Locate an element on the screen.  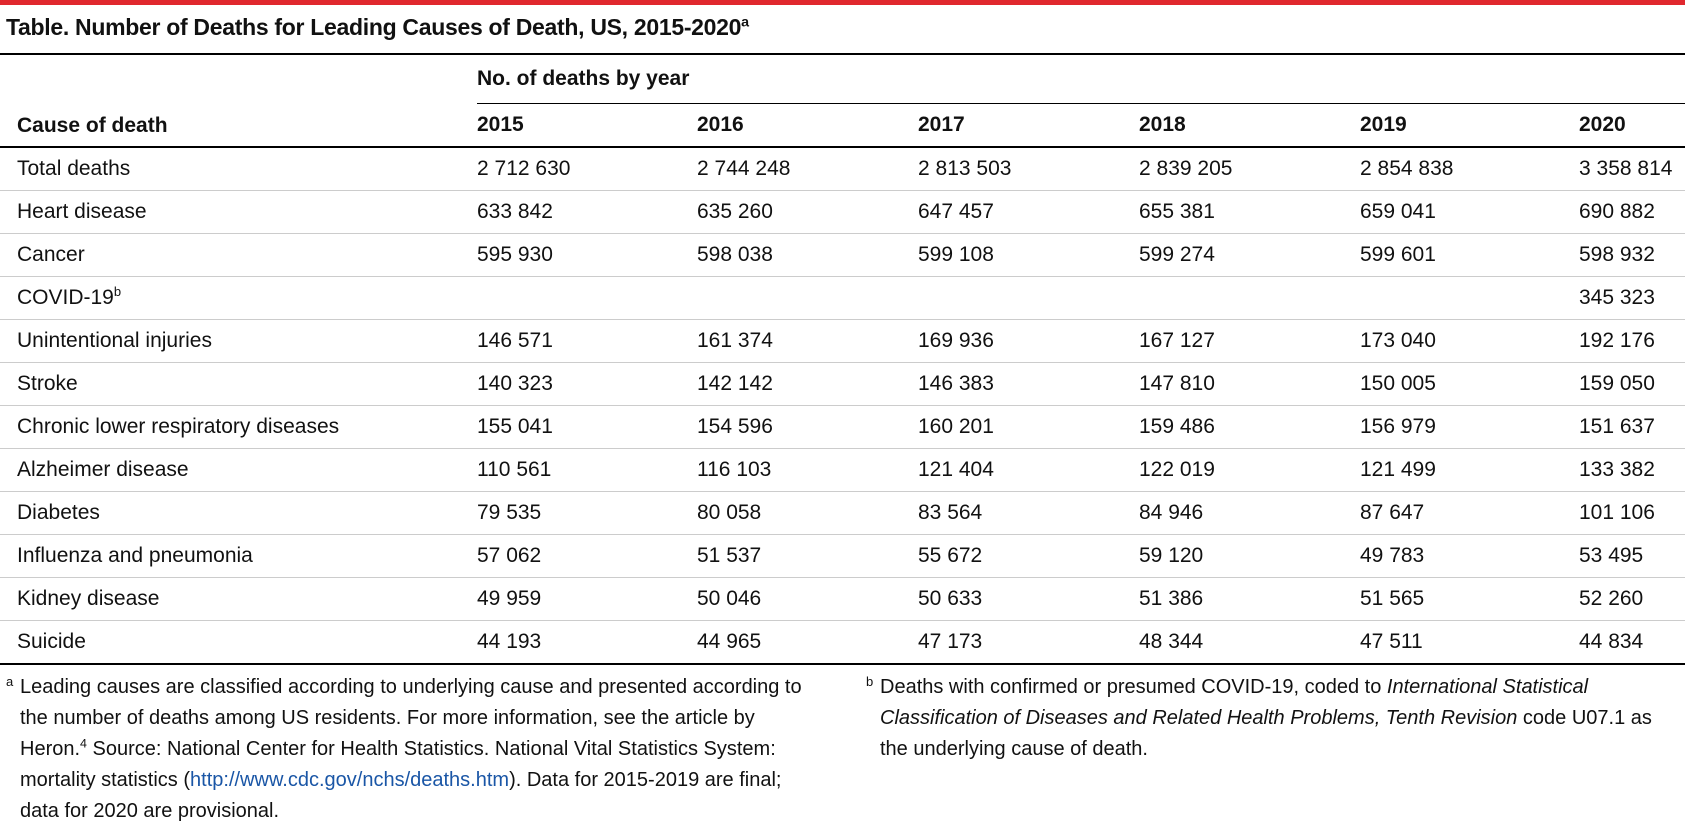
value-text: 161 374 is located at coordinates (735, 340).